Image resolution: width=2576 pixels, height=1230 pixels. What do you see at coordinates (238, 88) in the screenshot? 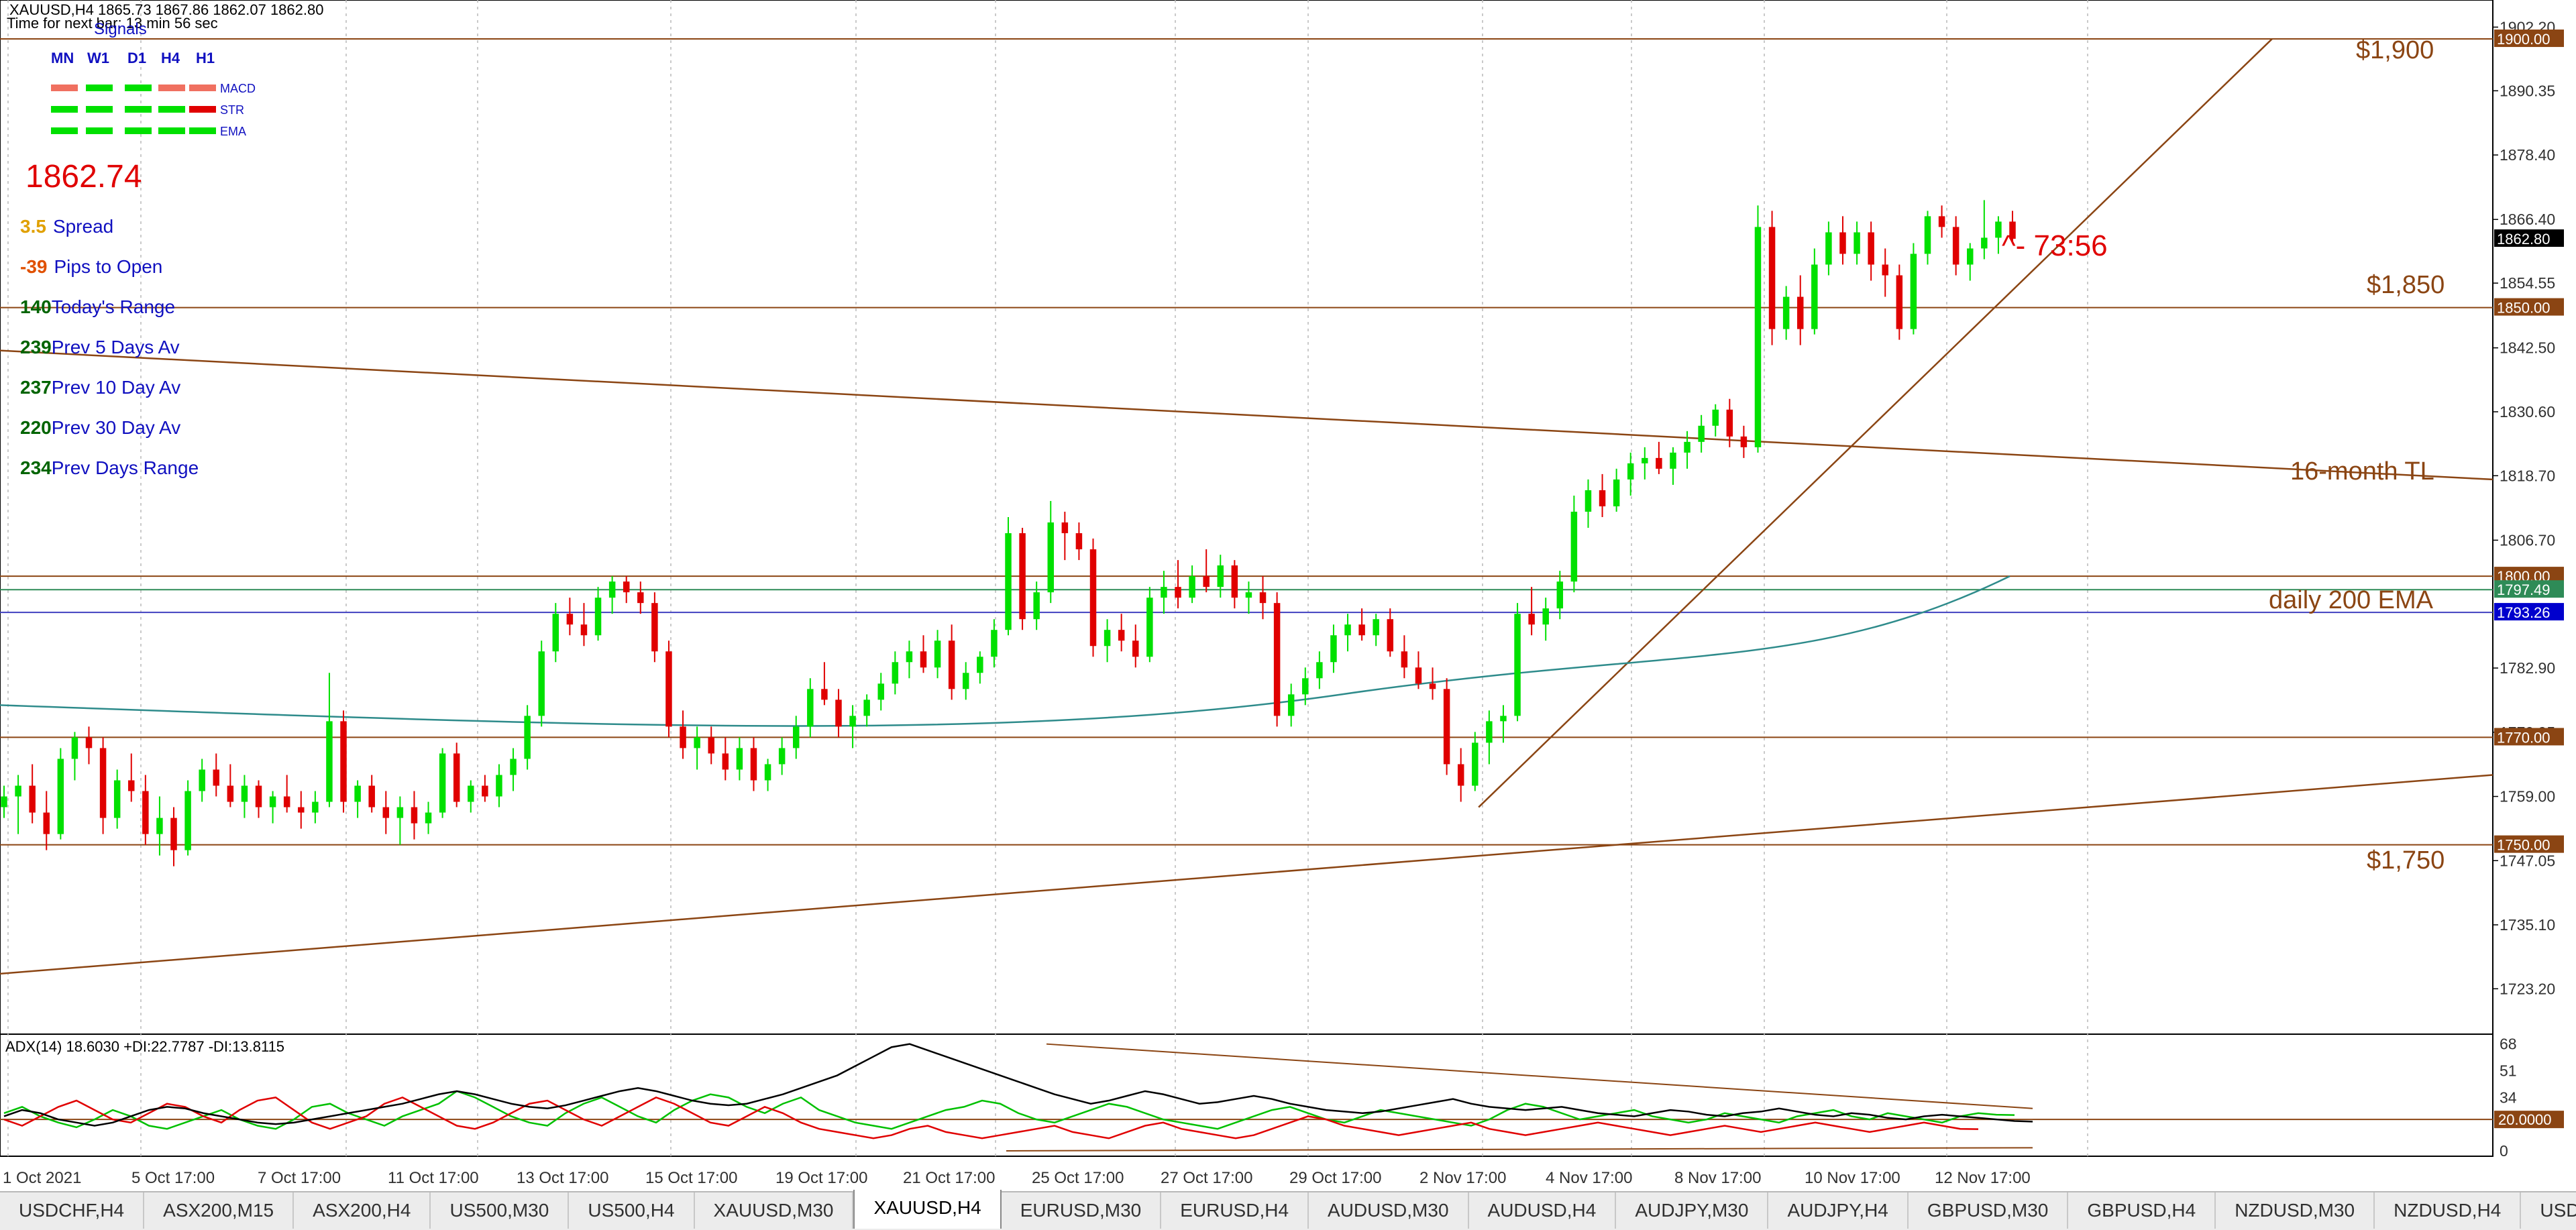
I see `signal-row-macd: MACD` at bounding box center [238, 88].